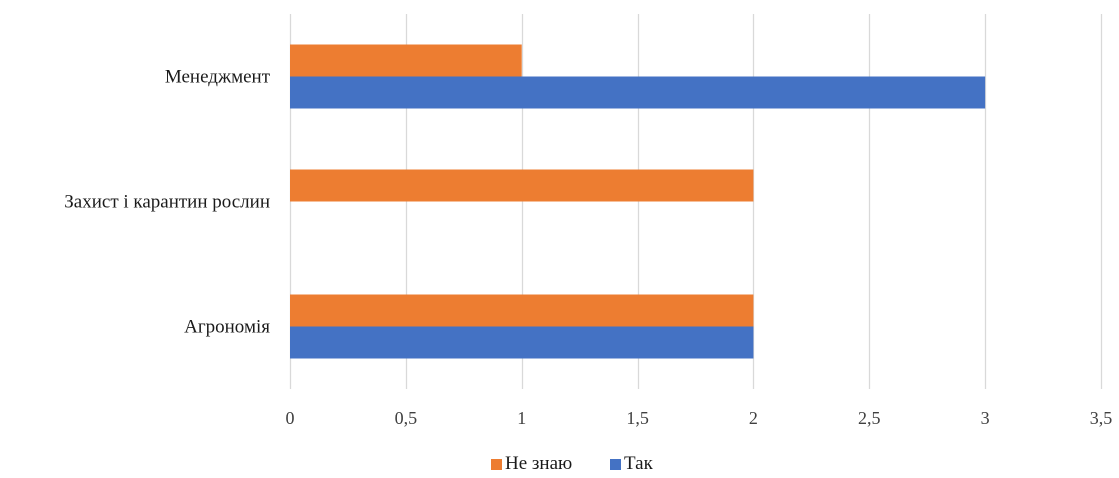  What do you see at coordinates (406, 418) in the screenshot?
I see `x-tick-label: 0,5` at bounding box center [406, 418].